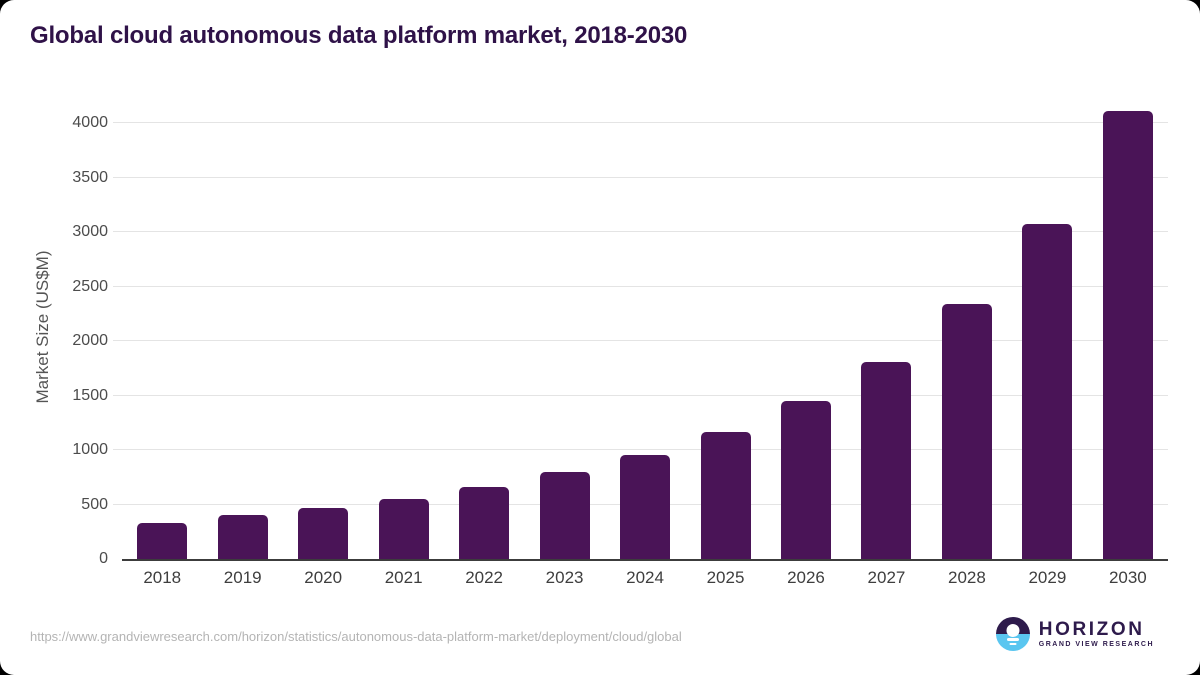 Image resolution: width=1200 pixels, height=675 pixels. What do you see at coordinates (242, 537) in the screenshot?
I see `bar-2019` at bounding box center [242, 537].